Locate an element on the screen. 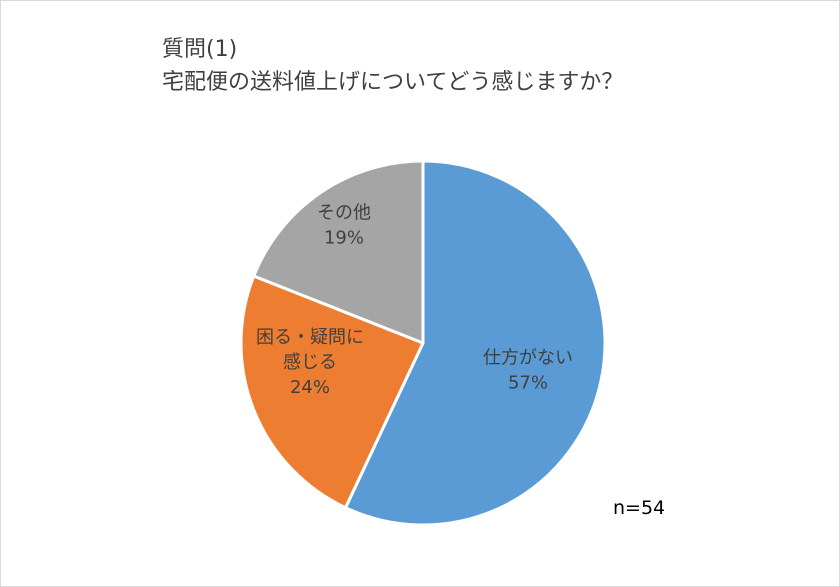  slice-label-1: 困る・疑問に感じる 24% is located at coordinates (310, 362).